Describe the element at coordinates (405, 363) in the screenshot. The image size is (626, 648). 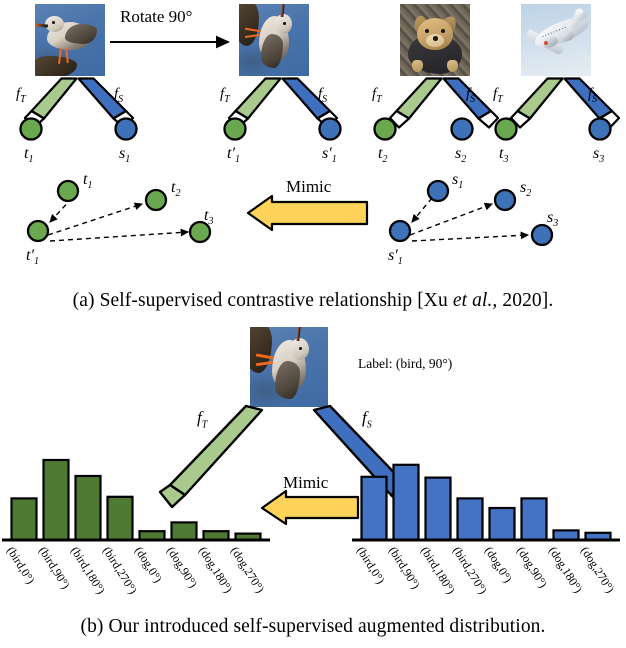
I see `image-label-panel-b: Label: (bird, 90°)` at that location.